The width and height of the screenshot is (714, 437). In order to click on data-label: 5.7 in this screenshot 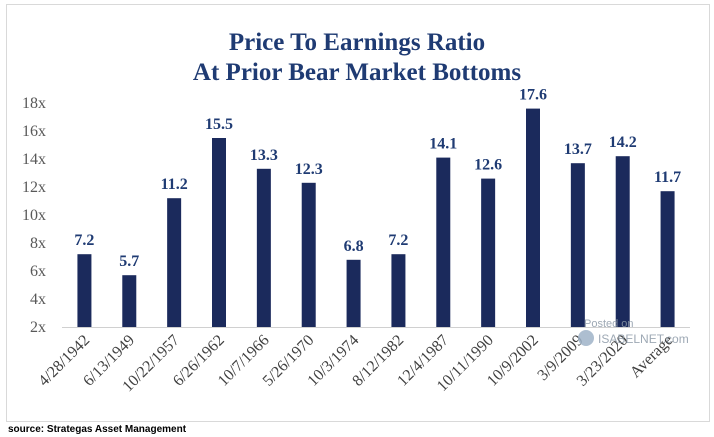, I will do `click(129, 261)`.